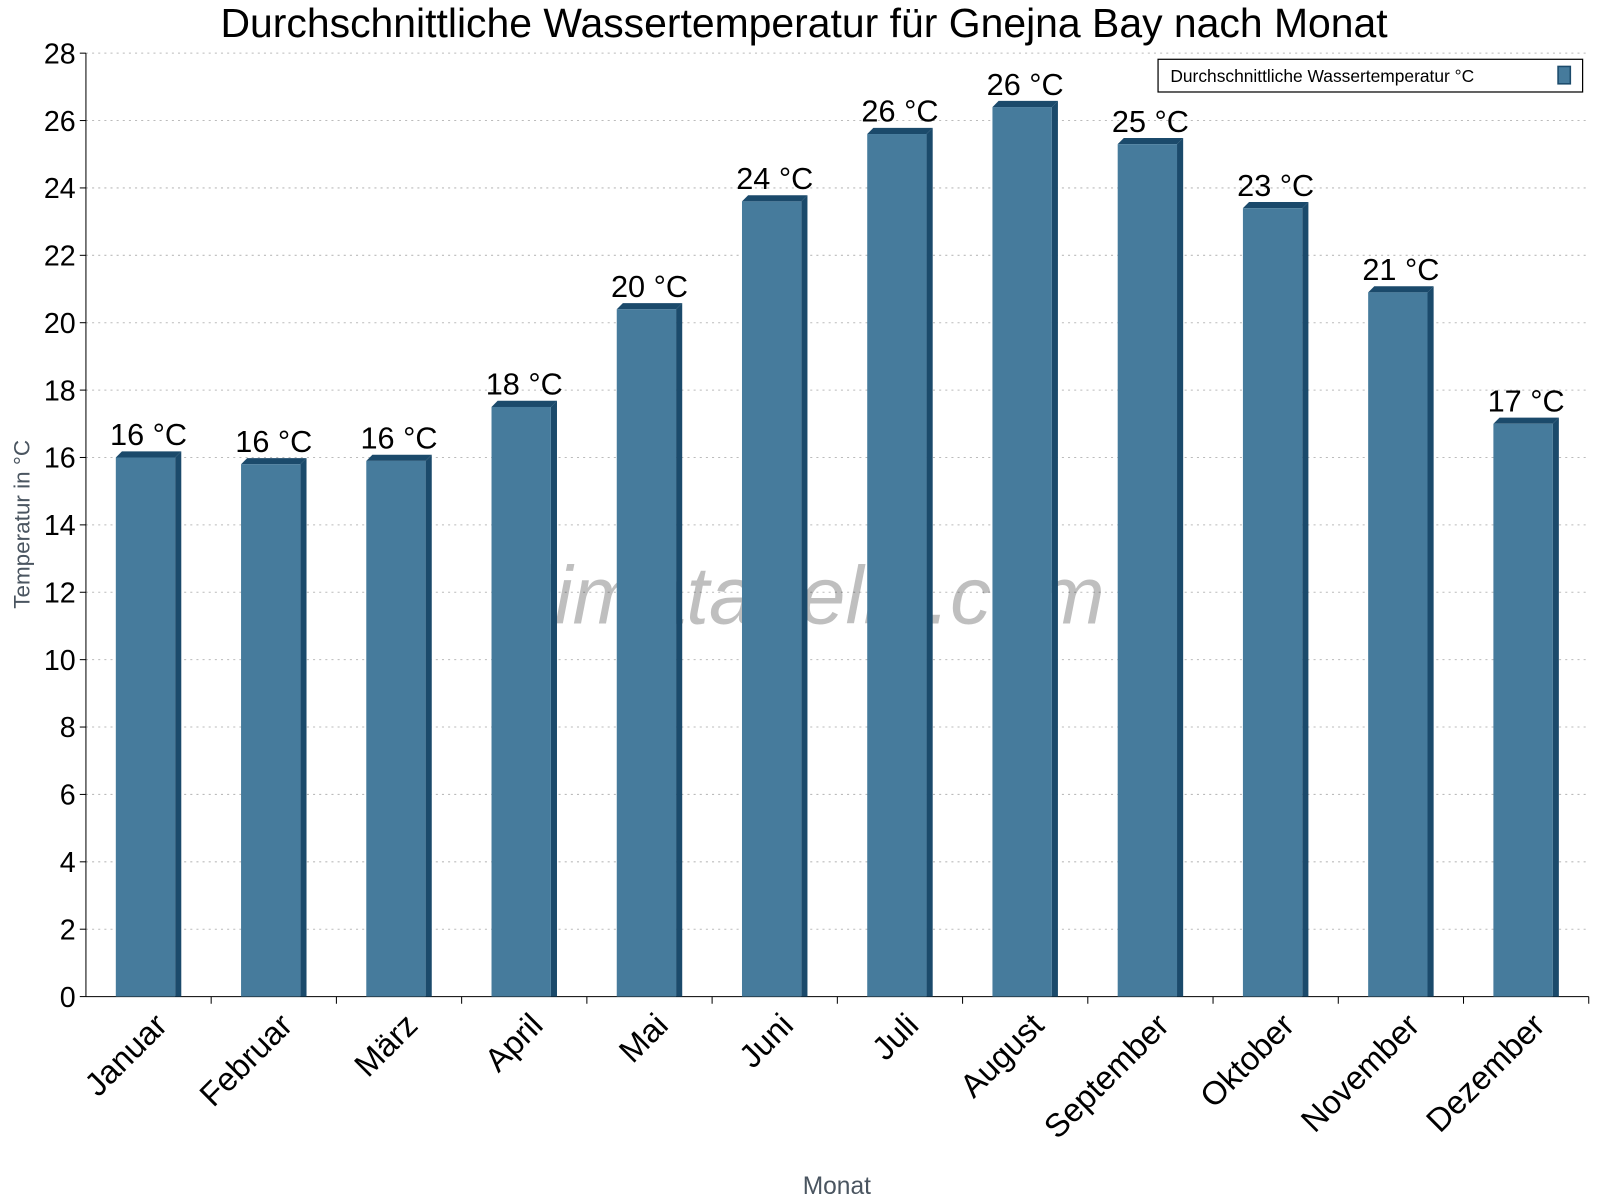 The height and width of the screenshot is (1200, 1600). Describe the element at coordinates (649, 287) in the screenshot. I see `data-label: 20 °C` at that location.